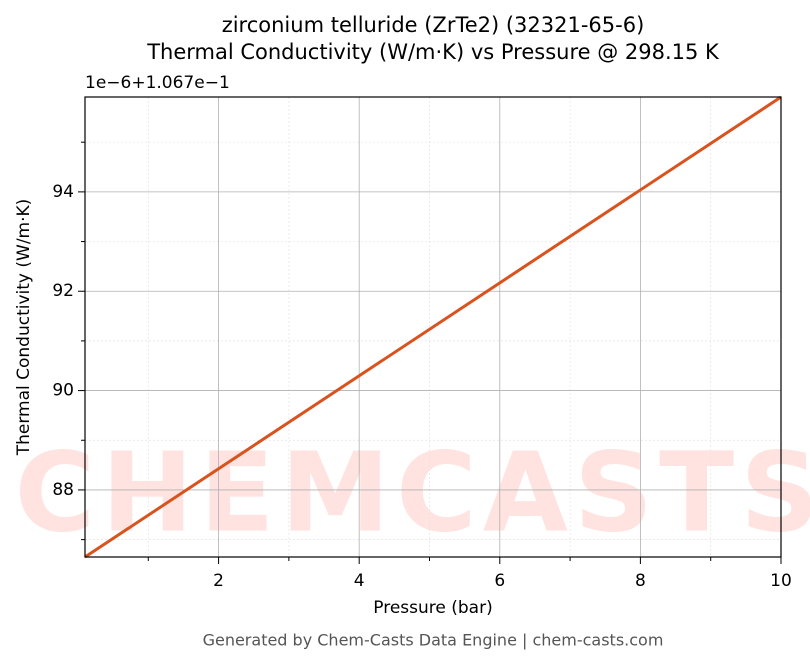 The height and width of the screenshot is (666, 810). What do you see at coordinates (432, 608) in the screenshot?
I see `x-axis-label: Pressure (bar)` at bounding box center [432, 608].